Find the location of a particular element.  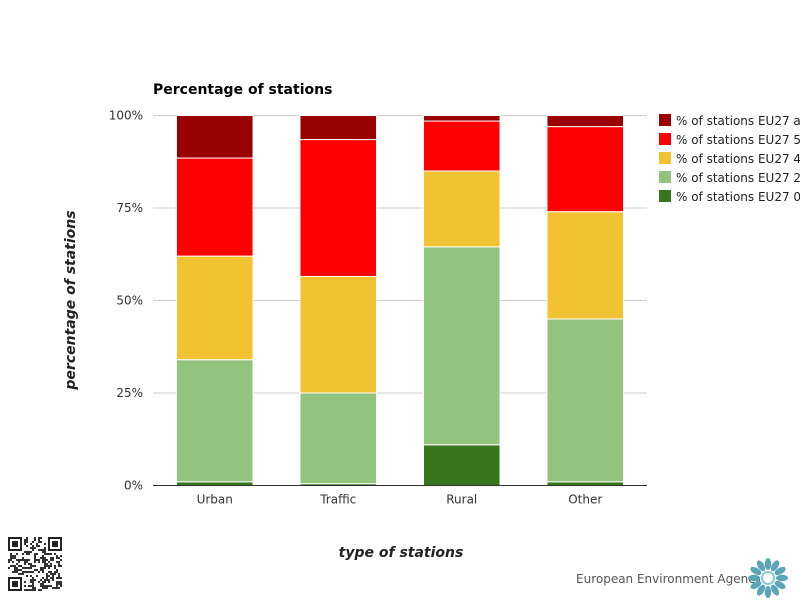

x-tick-label: Rural is located at coordinates (461, 500).